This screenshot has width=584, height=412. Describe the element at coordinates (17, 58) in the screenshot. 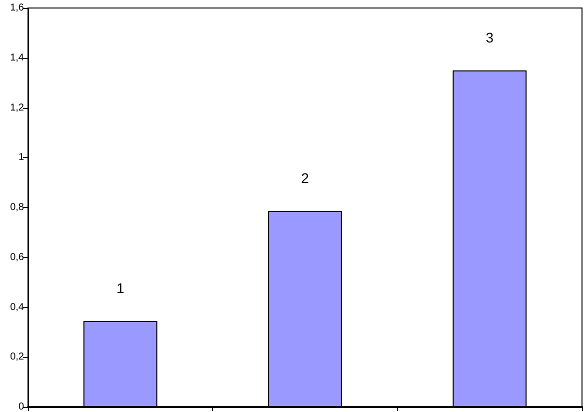

I see `y-tick-label: 1,4` at that location.